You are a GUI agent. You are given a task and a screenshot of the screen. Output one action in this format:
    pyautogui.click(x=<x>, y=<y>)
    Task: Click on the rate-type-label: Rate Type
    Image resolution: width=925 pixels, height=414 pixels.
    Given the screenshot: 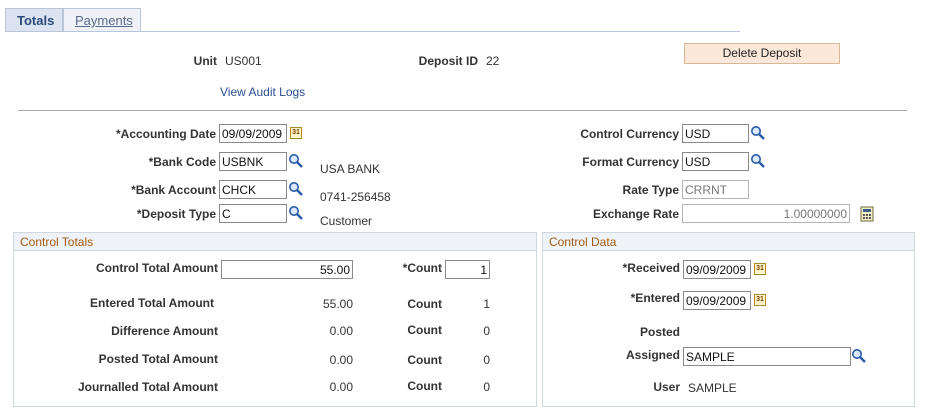 What is the action you would take?
    pyautogui.click(x=650, y=190)
    